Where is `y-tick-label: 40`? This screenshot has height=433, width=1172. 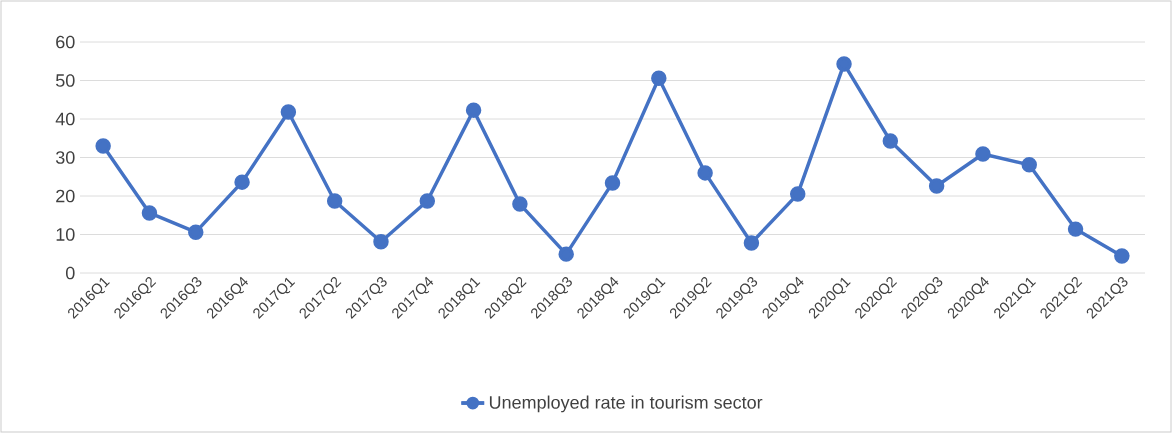 y-tick-label: 40 is located at coordinates (65, 119).